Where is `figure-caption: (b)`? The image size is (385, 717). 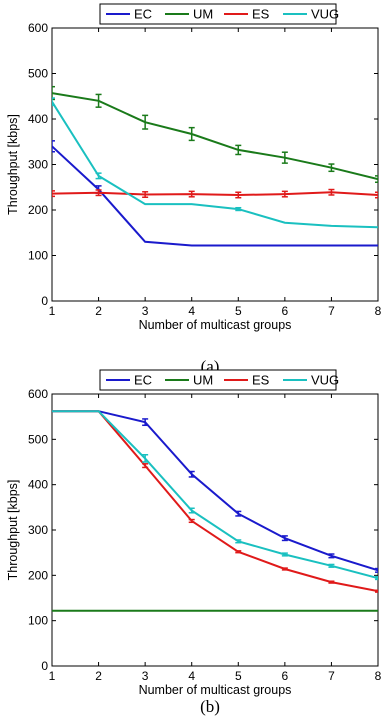
figure-caption: (b) is located at coordinates (210, 706).